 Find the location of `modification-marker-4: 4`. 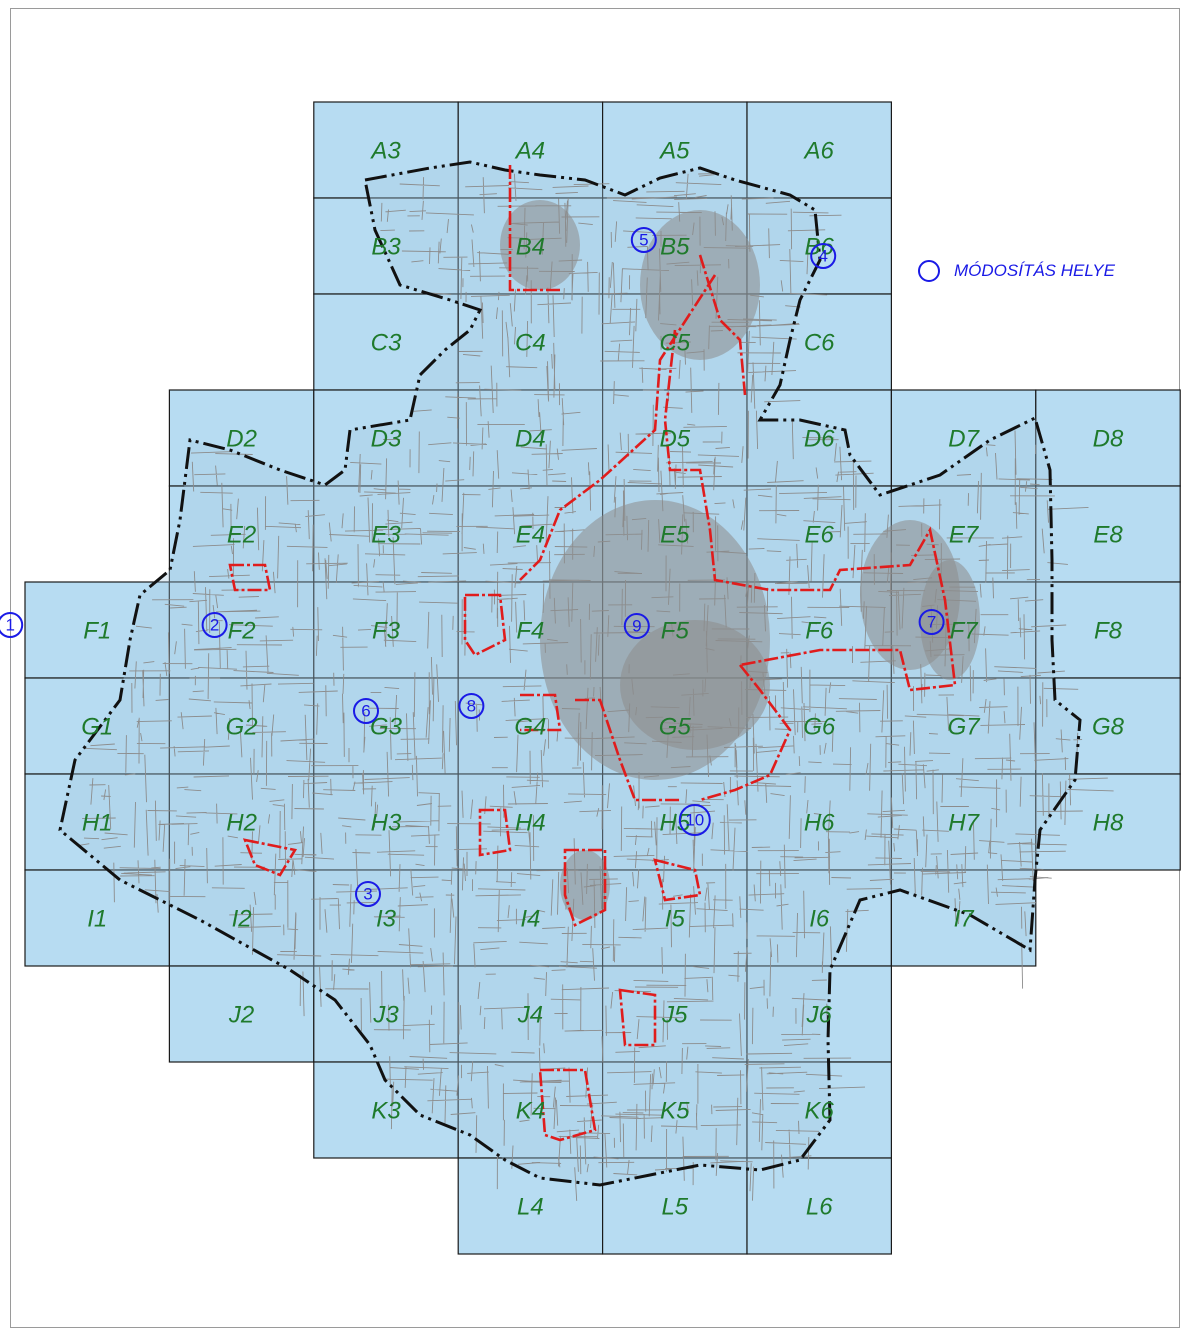

modification-marker-4: 4 is located at coordinates (823, 256).